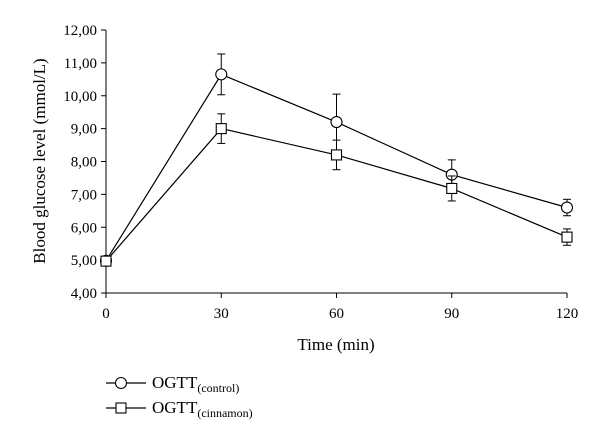 The height and width of the screenshot is (442, 600). Describe the element at coordinates (218, 388) in the screenshot. I see `legend-label-subscript: (control)` at that location.